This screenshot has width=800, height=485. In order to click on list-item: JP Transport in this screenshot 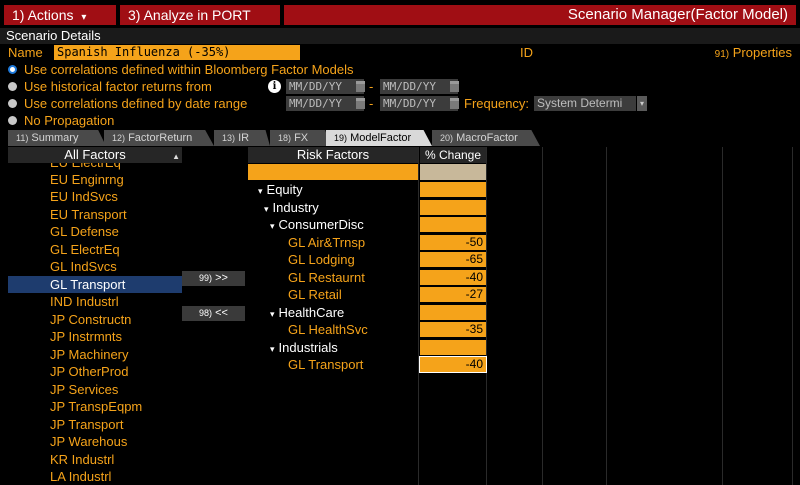, I will do `click(87, 424)`.